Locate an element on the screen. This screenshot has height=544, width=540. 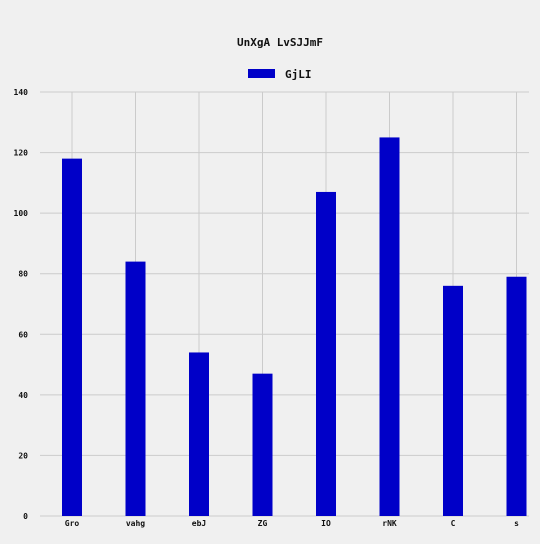
y-tick-label-120: 120 is located at coordinates (21, 153).